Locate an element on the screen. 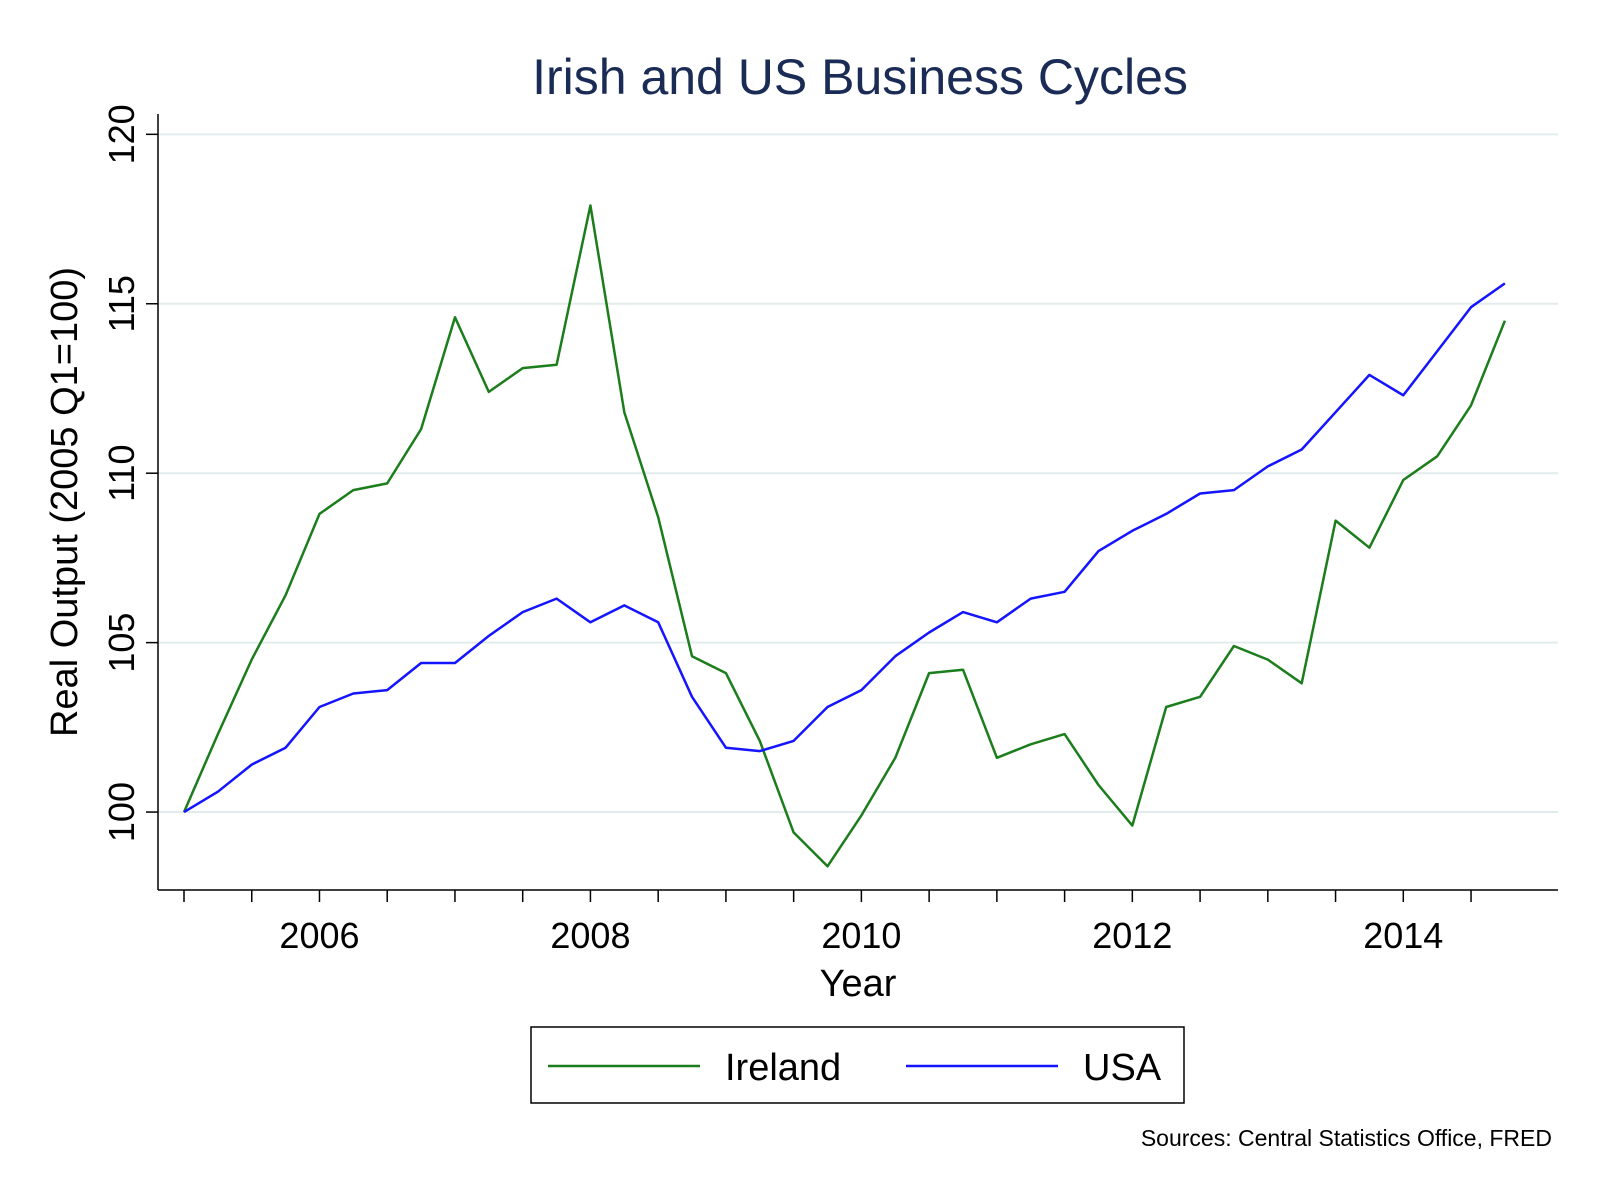 The image size is (1600, 1200). y-axis-title: Real Output (2005 Q1=100) is located at coordinates (65, 502).